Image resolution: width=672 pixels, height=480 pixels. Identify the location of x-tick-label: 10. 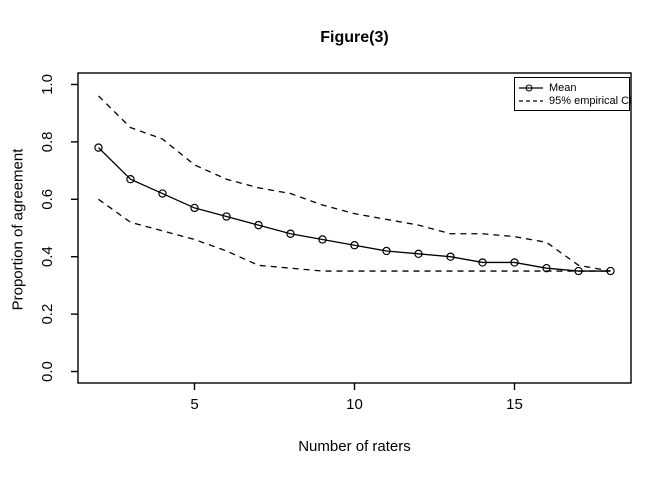
(354, 404).